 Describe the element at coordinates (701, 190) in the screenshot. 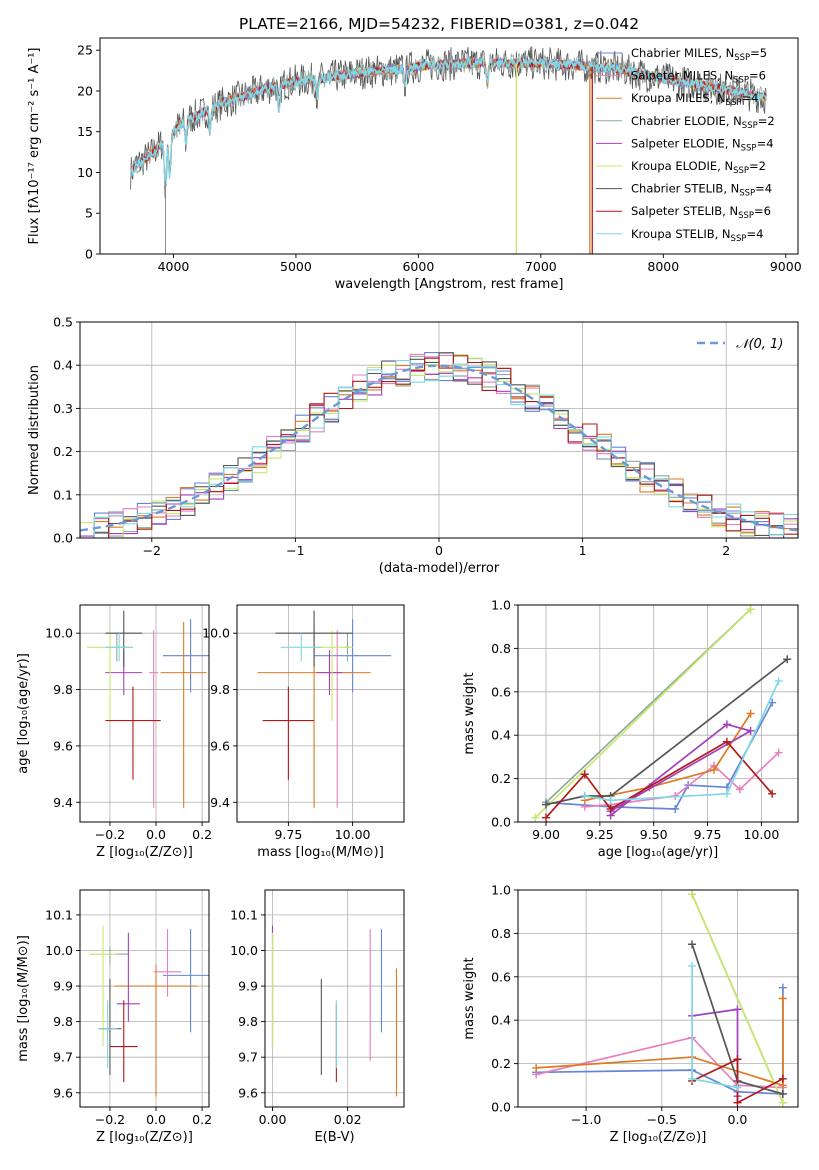

I see `legend-label: Chabrier STELIB, NSSP=4` at that location.